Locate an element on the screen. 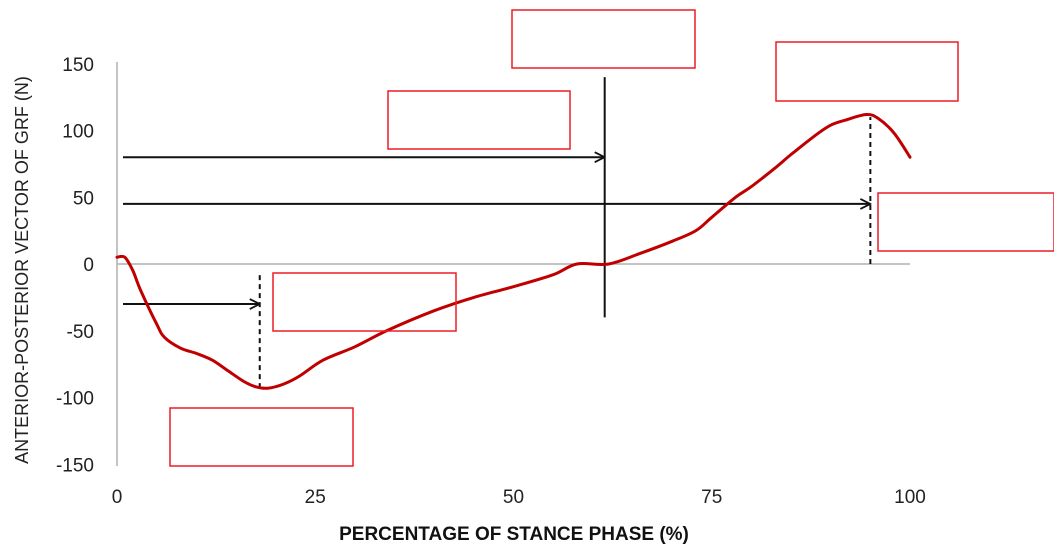 The height and width of the screenshot is (552, 1054). x-tick-labels: 0 25 50 75 100 is located at coordinates (519, 497).